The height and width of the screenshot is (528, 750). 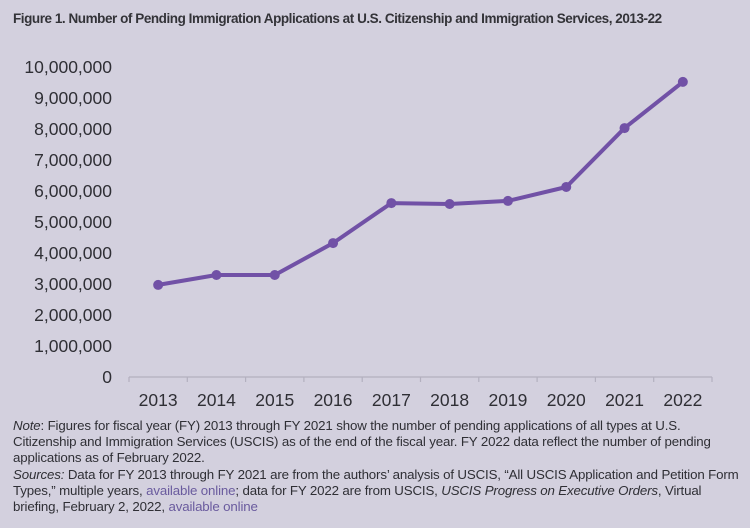 I want to click on available-online-link-2: available online, so click(x=213, y=507).